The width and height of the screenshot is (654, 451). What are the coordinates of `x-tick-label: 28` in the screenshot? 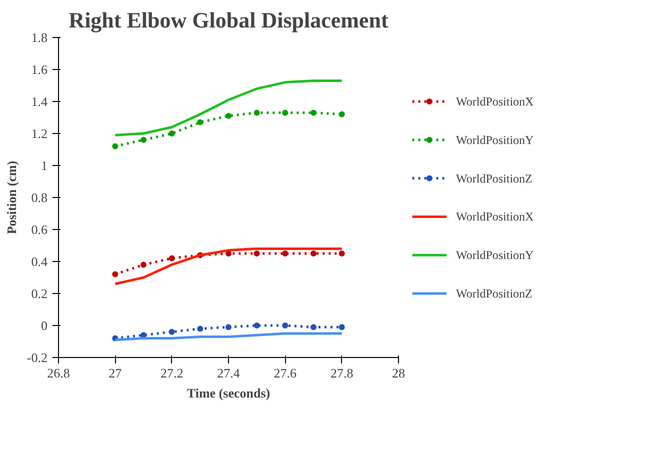 It's located at (398, 373).